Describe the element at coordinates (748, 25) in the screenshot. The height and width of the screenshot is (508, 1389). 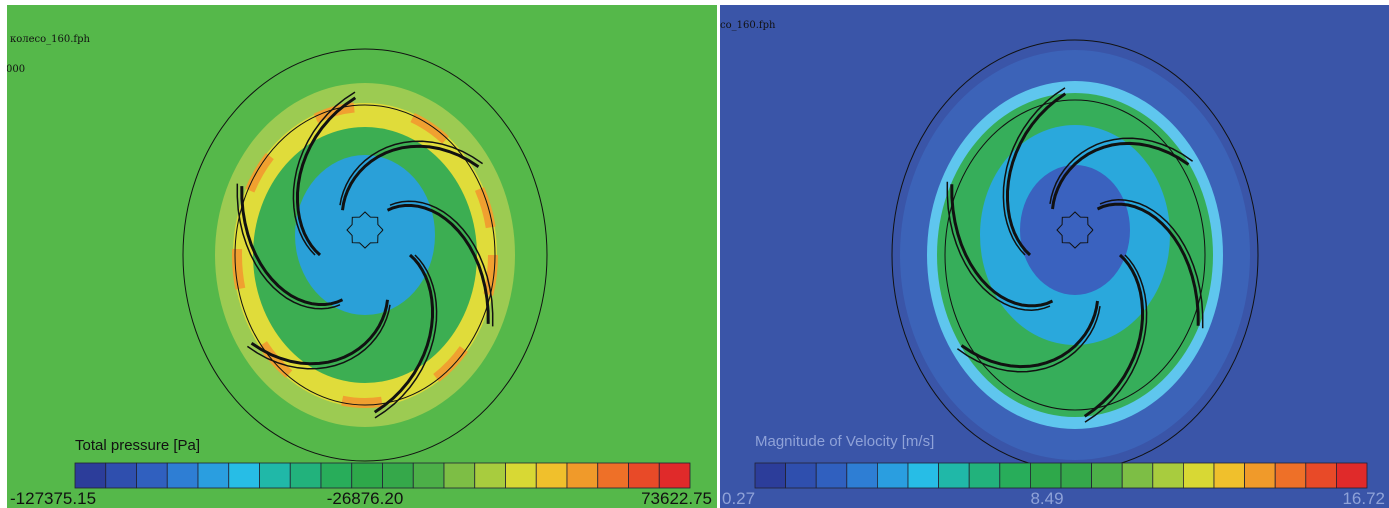
I see `file-name: со_160.fph` at that location.